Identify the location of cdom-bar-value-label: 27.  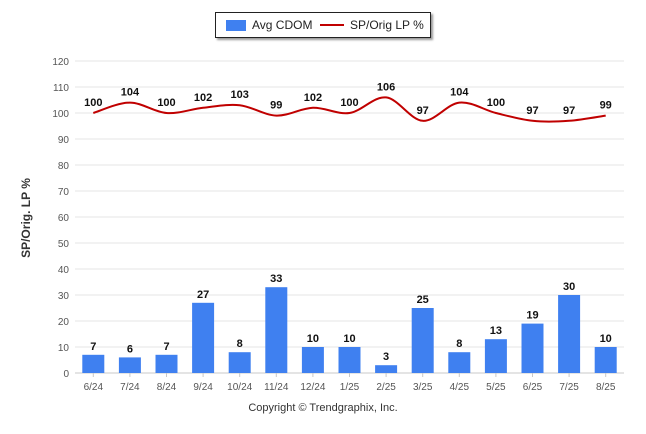
(203, 295).